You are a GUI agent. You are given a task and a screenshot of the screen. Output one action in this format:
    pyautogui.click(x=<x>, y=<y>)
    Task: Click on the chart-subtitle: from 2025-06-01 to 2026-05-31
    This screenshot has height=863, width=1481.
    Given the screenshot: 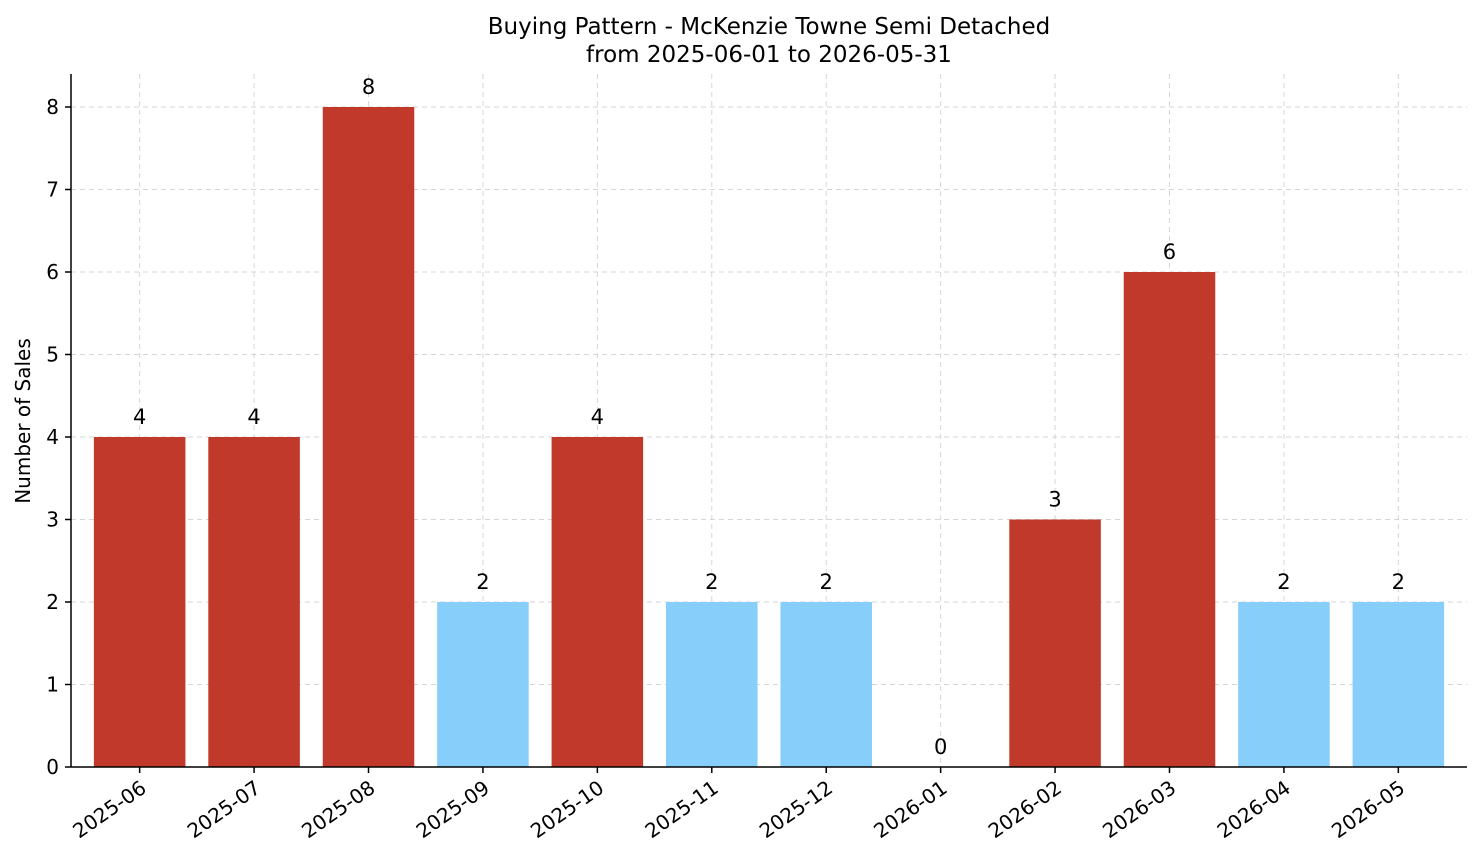 What is the action you would take?
    pyautogui.click(x=769, y=55)
    